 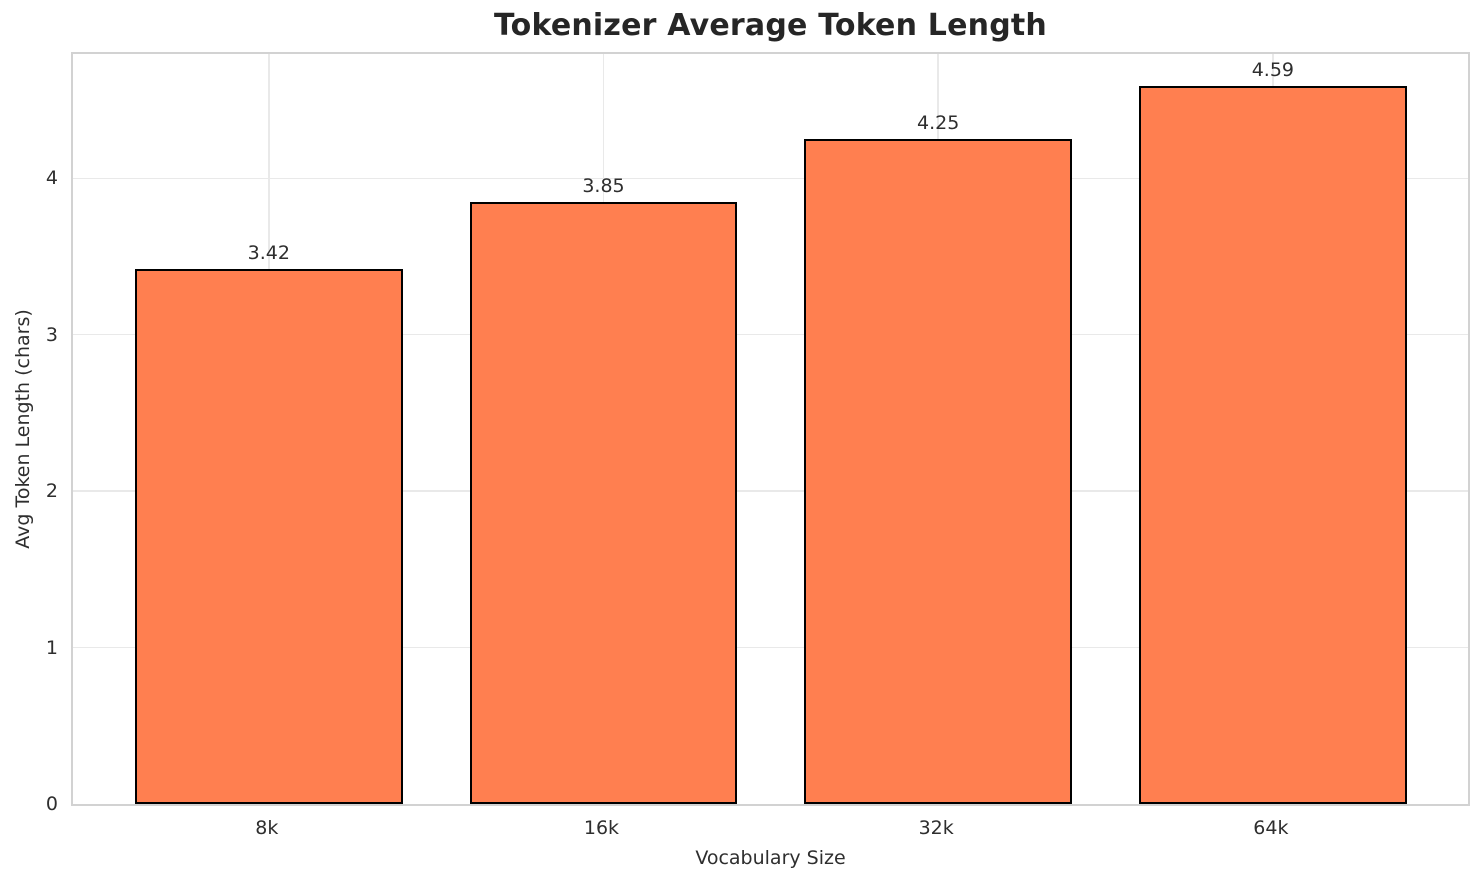 What do you see at coordinates (51, 804) in the screenshot?
I see `y-tick-label: 0` at bounding box center [51, 804].